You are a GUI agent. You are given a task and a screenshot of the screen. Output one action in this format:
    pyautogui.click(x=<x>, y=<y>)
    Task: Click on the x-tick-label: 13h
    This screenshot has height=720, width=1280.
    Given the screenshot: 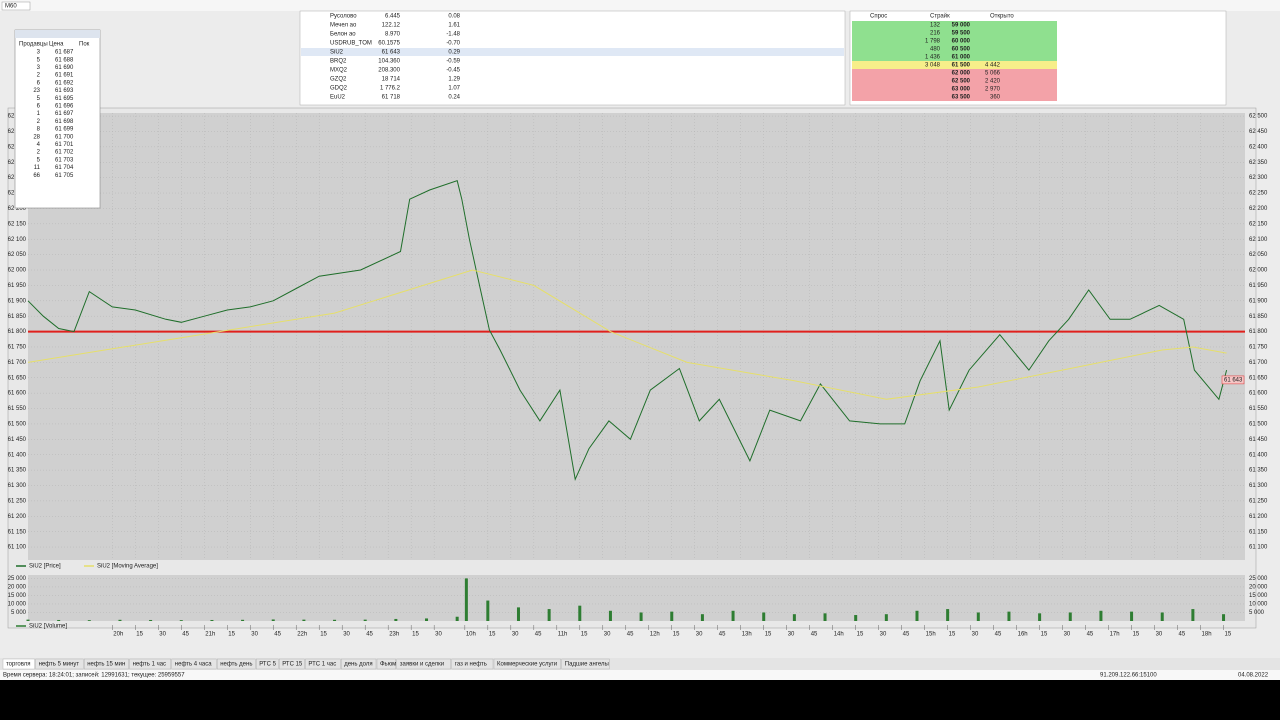 What is the action you would take?
    pyautogui.click(x=747, y=635)
    